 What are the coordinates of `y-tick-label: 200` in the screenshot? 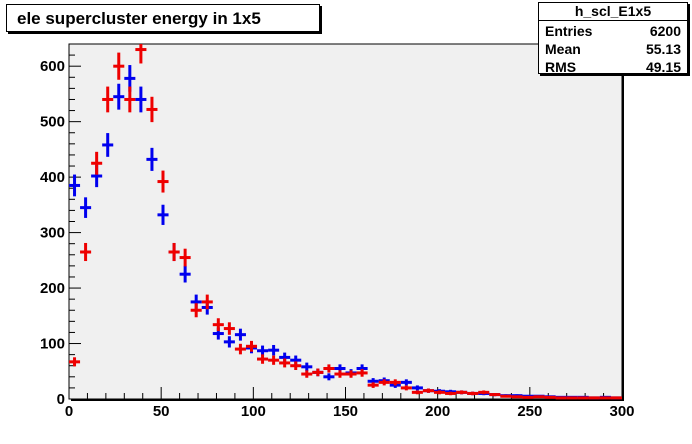 It's located at (52, 288).